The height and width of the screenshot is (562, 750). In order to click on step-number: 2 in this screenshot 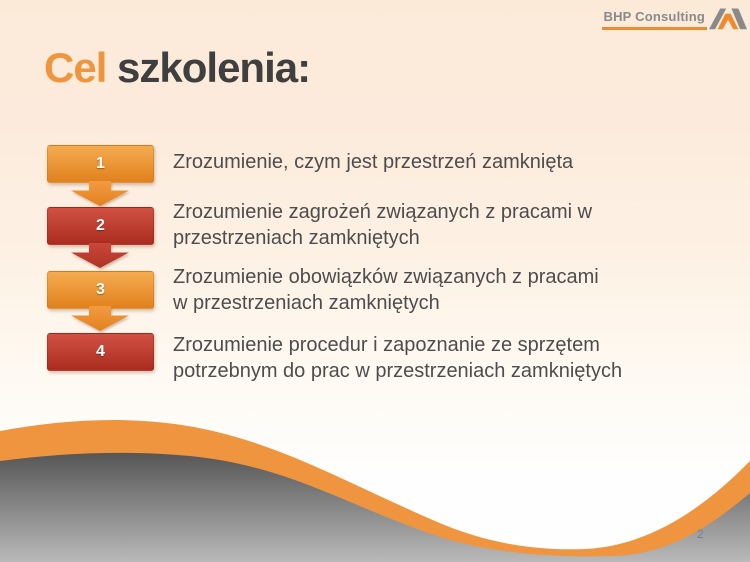, I will do `click(100, 225)`.